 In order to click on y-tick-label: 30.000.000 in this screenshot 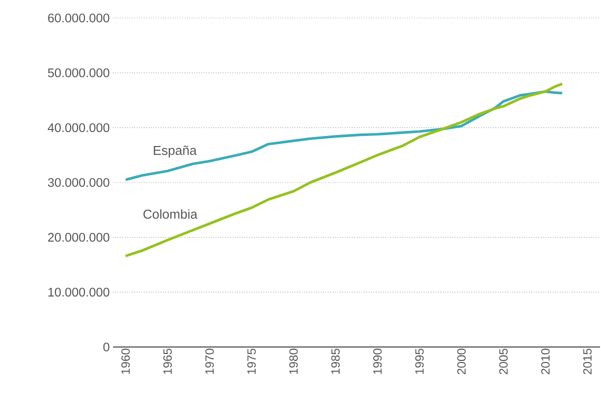, I will do `click(79, 182)`.